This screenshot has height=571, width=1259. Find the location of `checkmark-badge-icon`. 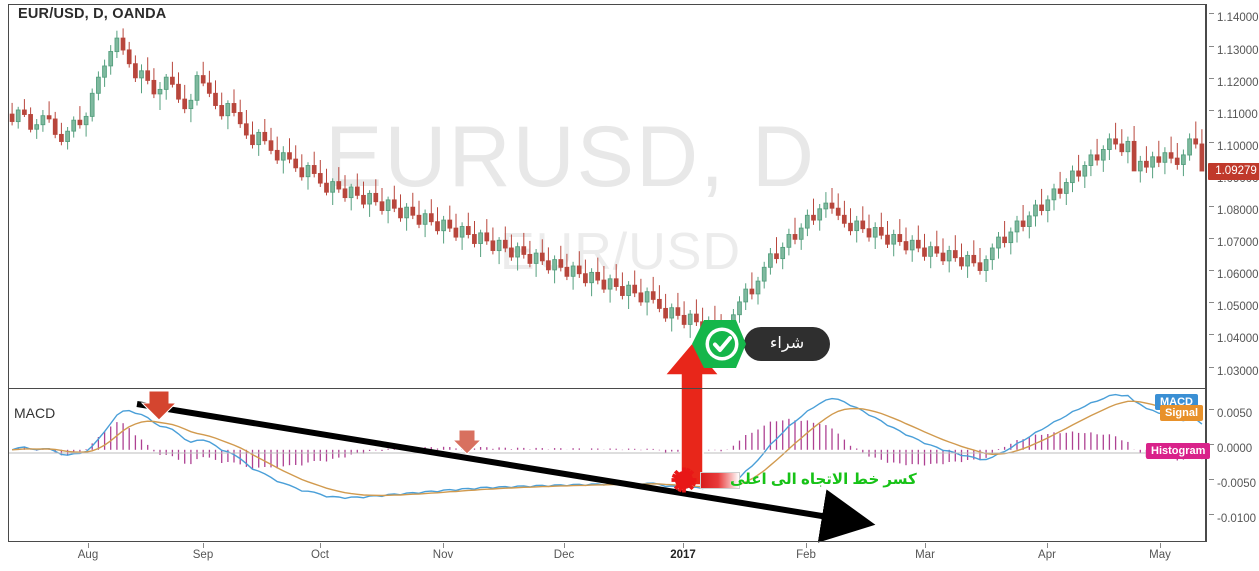

checkmark-badge-icon is located at coordinates (719, 344).